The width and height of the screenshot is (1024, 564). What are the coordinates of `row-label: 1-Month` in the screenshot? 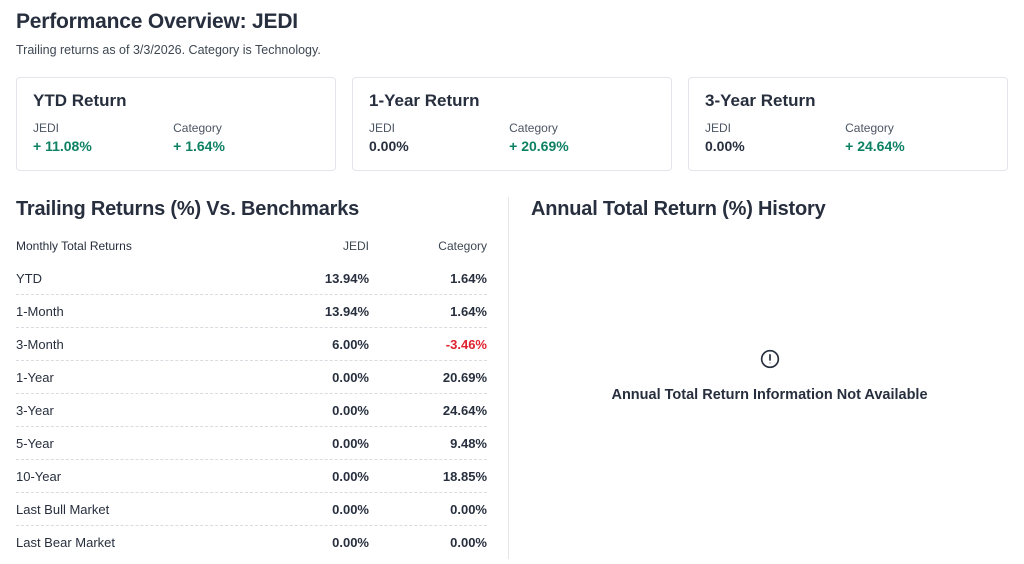 It's located at (40, 311).